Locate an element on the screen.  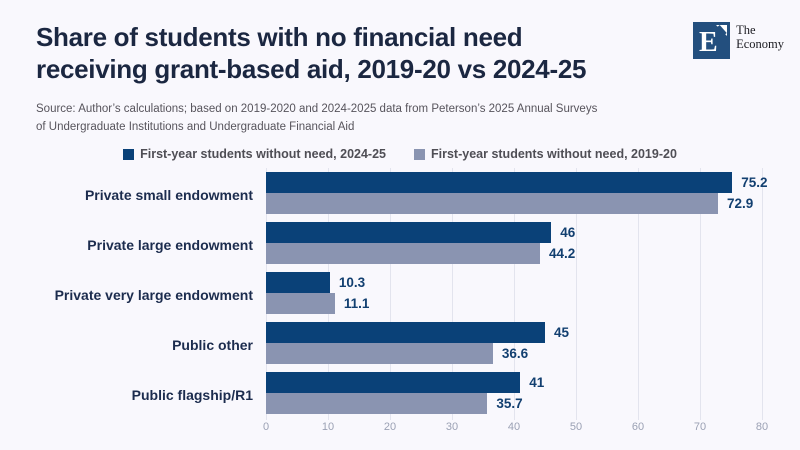
value-label: 75.2 is located at coordinates (754, 182).